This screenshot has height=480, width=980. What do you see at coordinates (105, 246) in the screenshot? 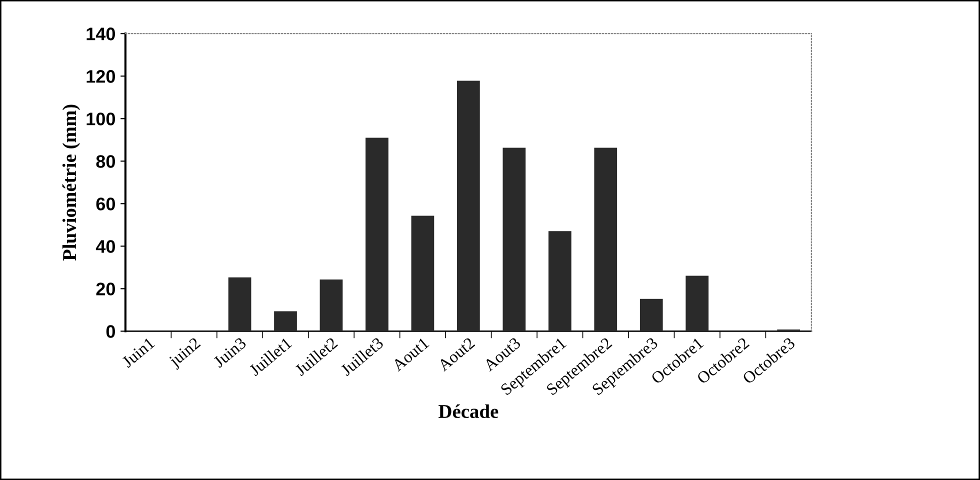
I see `y-tick-label: 40` at bounding box center [105, 246].